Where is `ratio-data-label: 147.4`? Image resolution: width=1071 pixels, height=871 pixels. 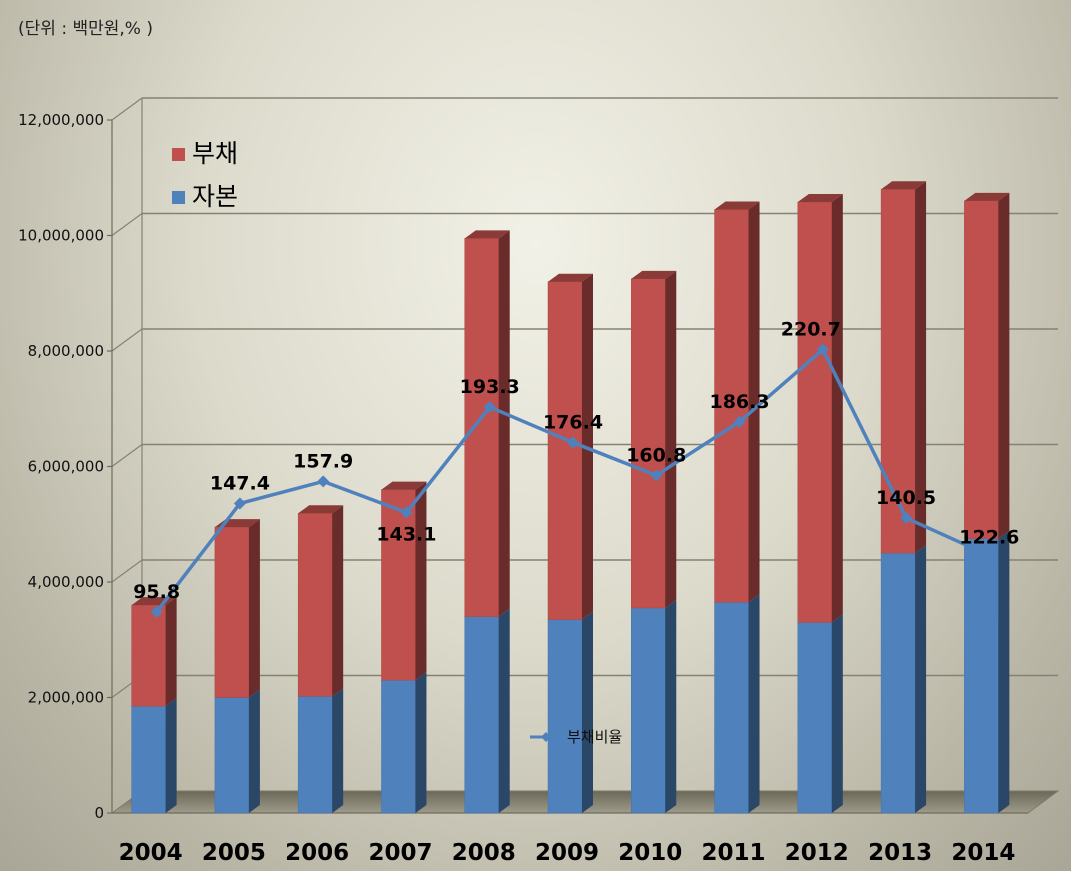 ratio-data-label: 147.4 is located at coordinates (240, 483).